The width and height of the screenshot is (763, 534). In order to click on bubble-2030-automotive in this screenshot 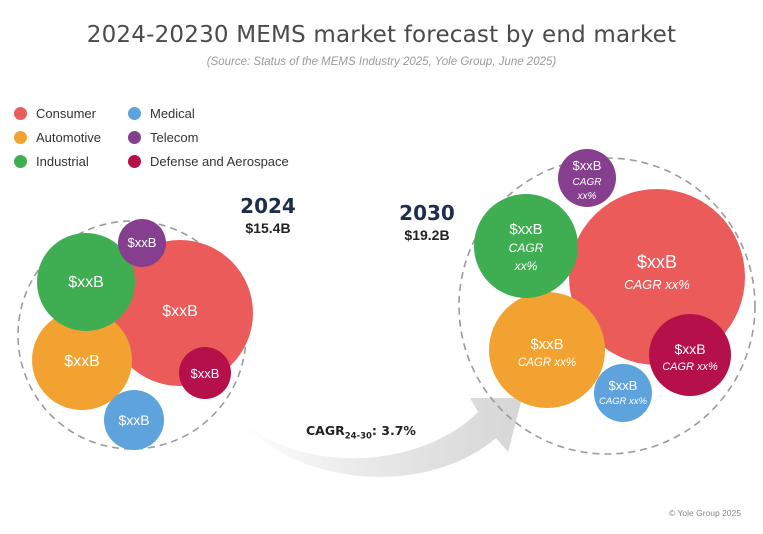, I will do `click(547, 350)`.